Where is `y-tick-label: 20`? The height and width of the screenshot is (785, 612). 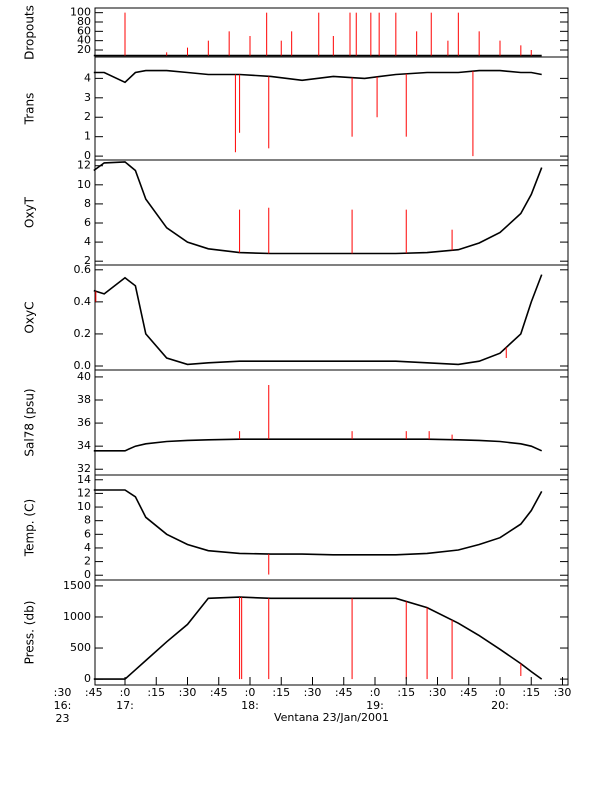
y-tick-label: 20 is located at coordinates (84, 49).